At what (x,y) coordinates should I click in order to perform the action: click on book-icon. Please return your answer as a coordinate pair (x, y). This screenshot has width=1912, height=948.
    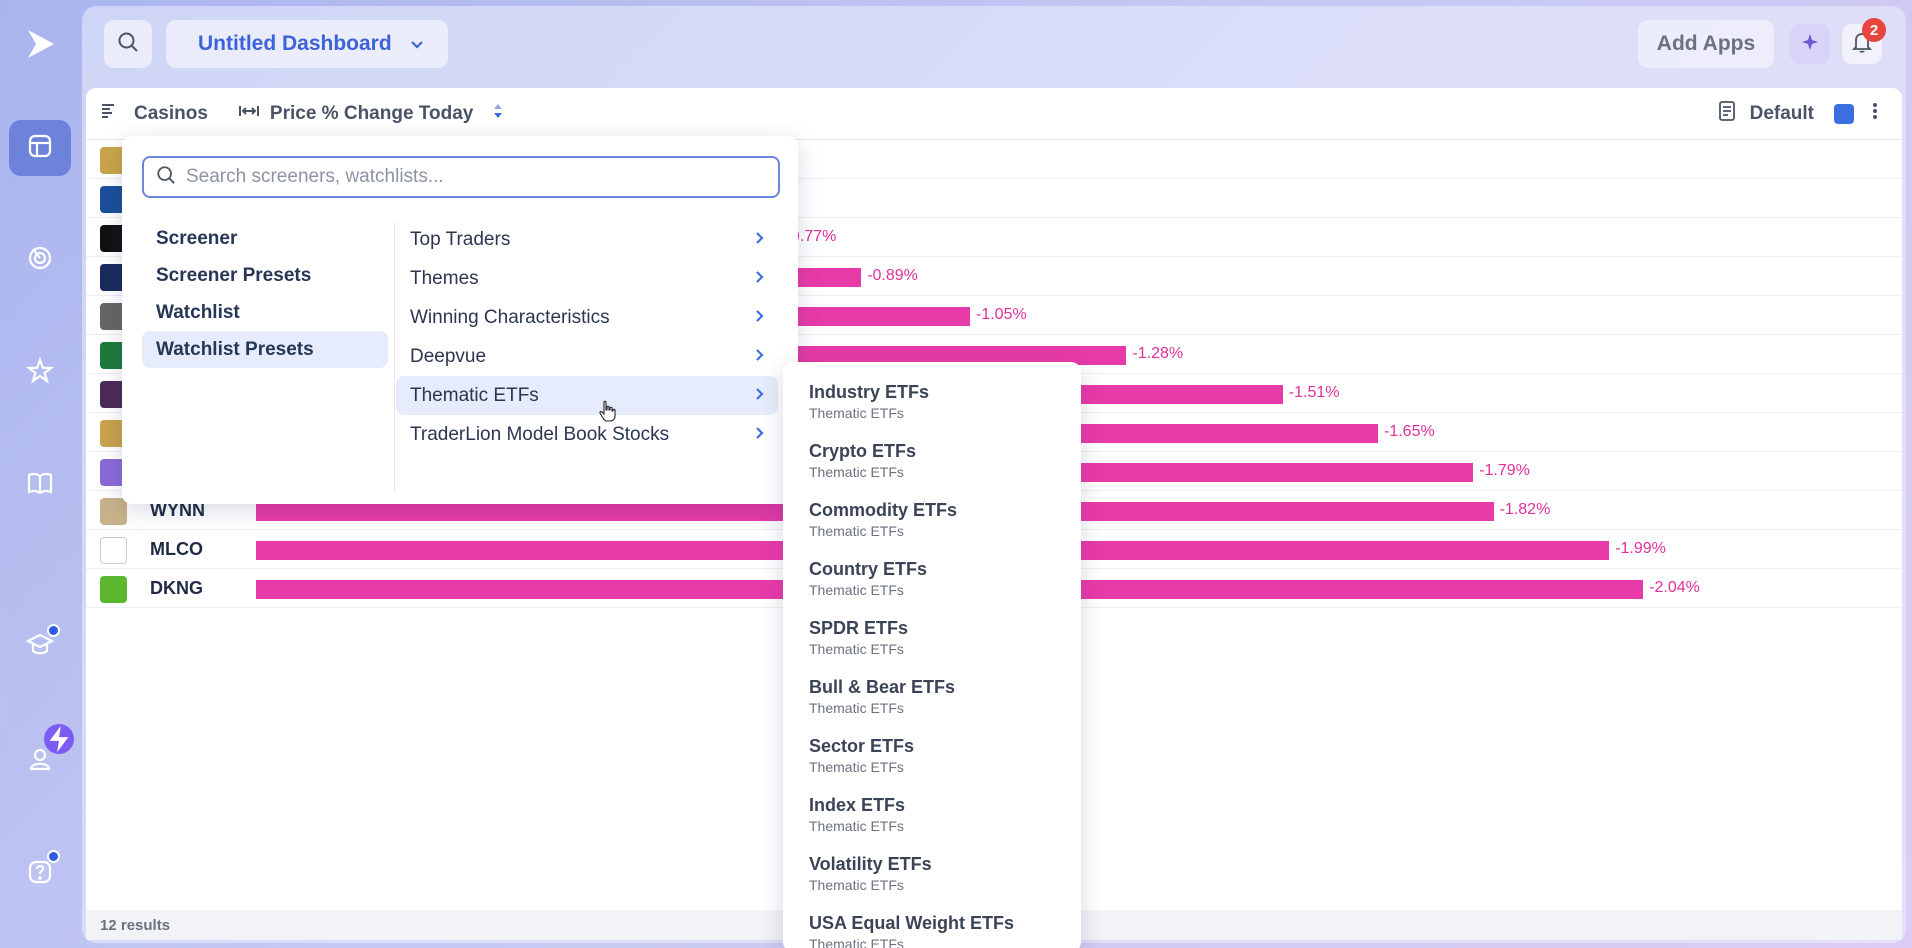
    Looking at the image, I should click on (40, 485).